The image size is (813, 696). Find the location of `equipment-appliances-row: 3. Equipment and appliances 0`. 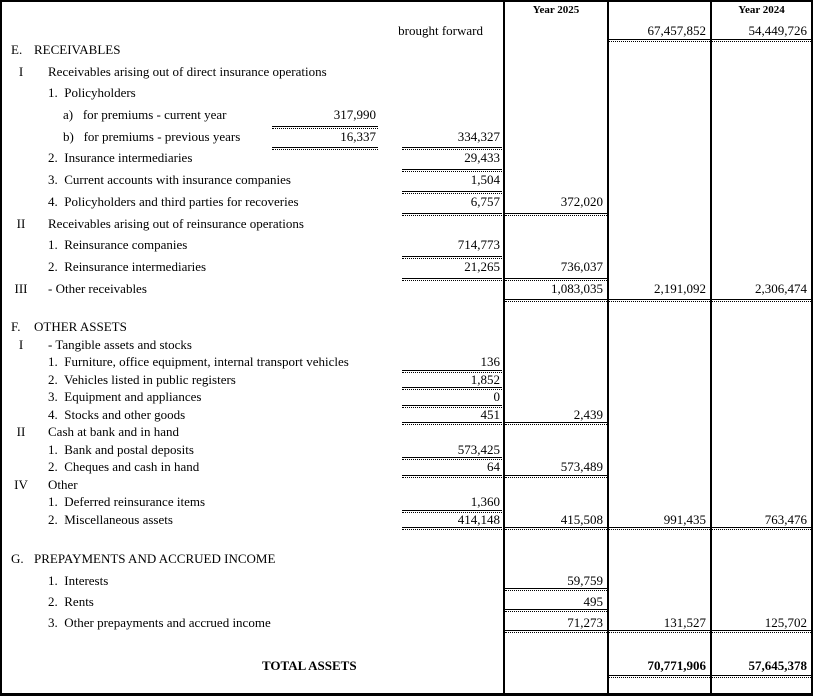

equipment-appliances-row: 3. Equipment and appliances 0 is located at coordinates (406, 398).